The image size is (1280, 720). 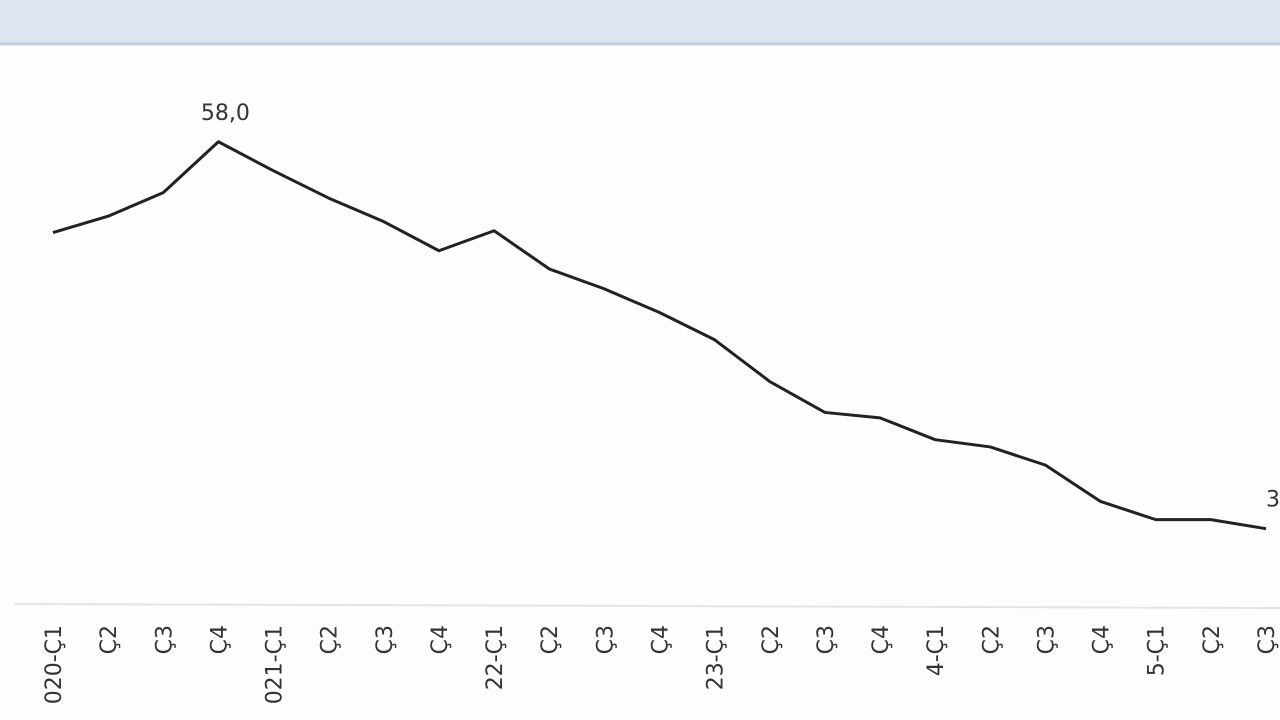 I want to click on x-tick-label: 4-Ç1, so click(x=936, y=650).